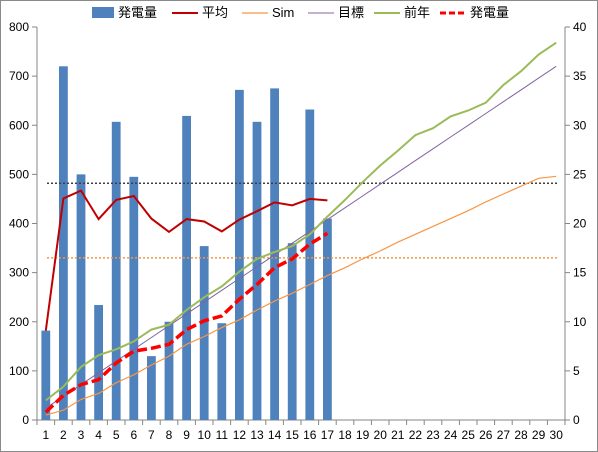 The height and width of the screenshot is (452, 598). Describe the element at coordinates (451, 435) in the screenshot. I see `x-tick-label: 24` at that location.